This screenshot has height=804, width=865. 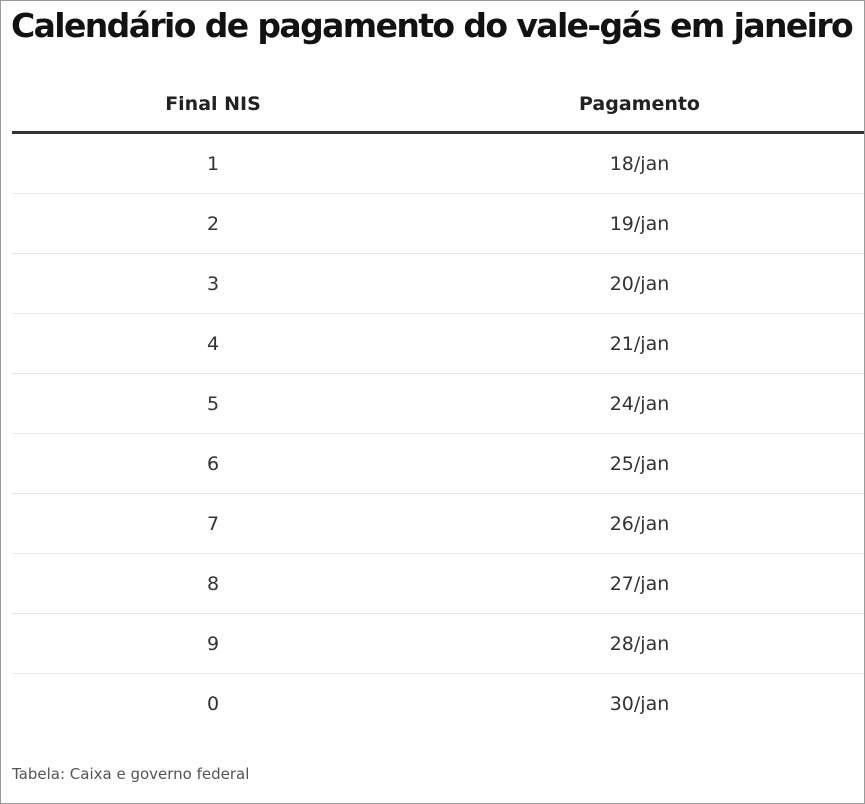 What do you see at coordinates (213, 103) in the screenshot?
I see `column-header-final-nis: Final NIS` at bounding box center [213, 103].